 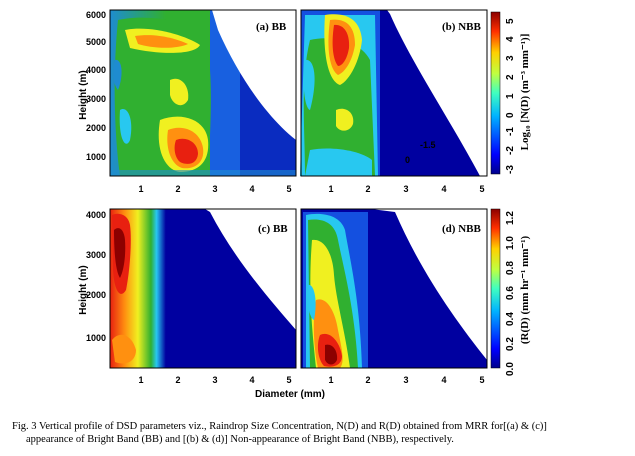 I want to click on y-axis-label-bottom: Height (m), so click(x=83, y=289).